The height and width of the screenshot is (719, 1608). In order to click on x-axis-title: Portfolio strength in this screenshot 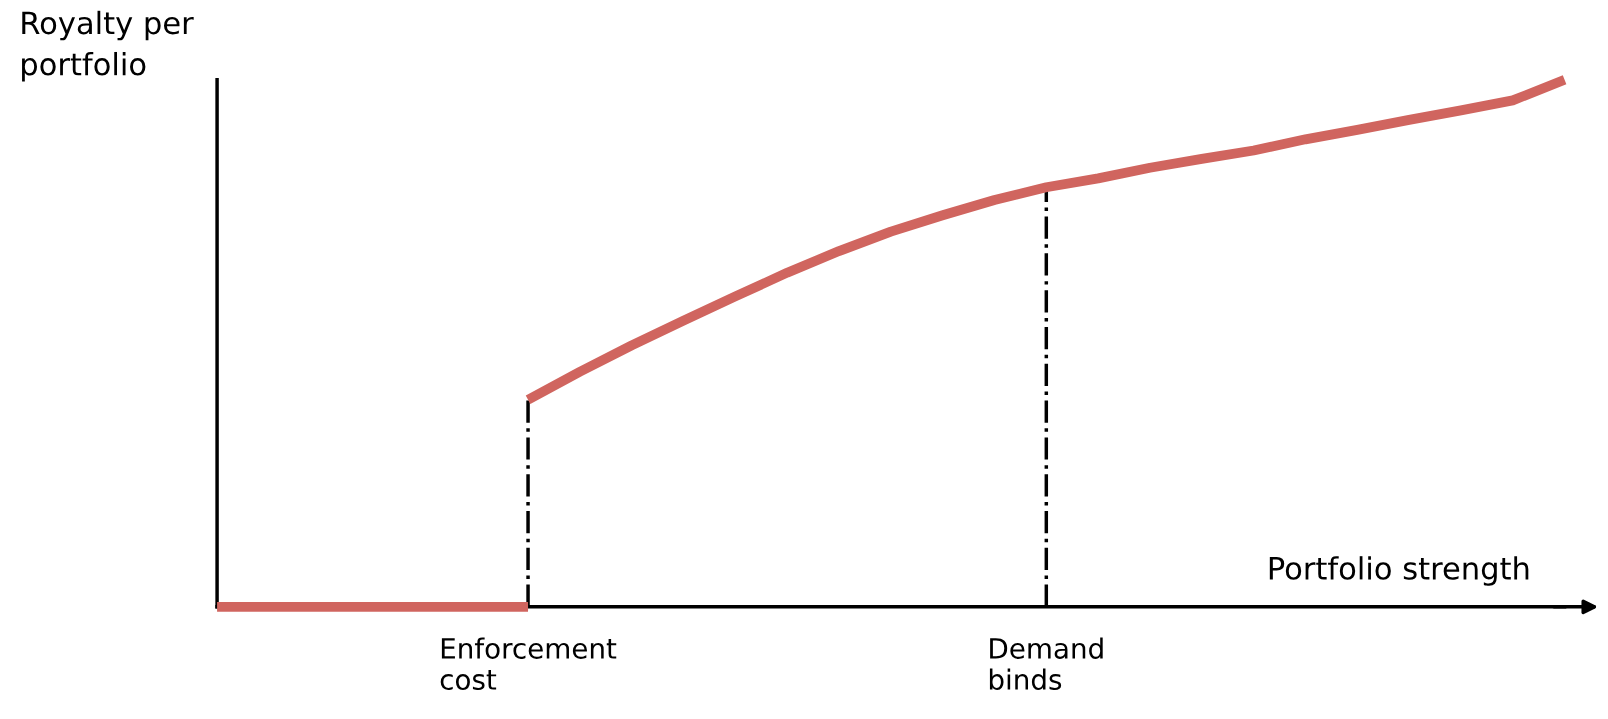, I will do `click(1399, 571)`.